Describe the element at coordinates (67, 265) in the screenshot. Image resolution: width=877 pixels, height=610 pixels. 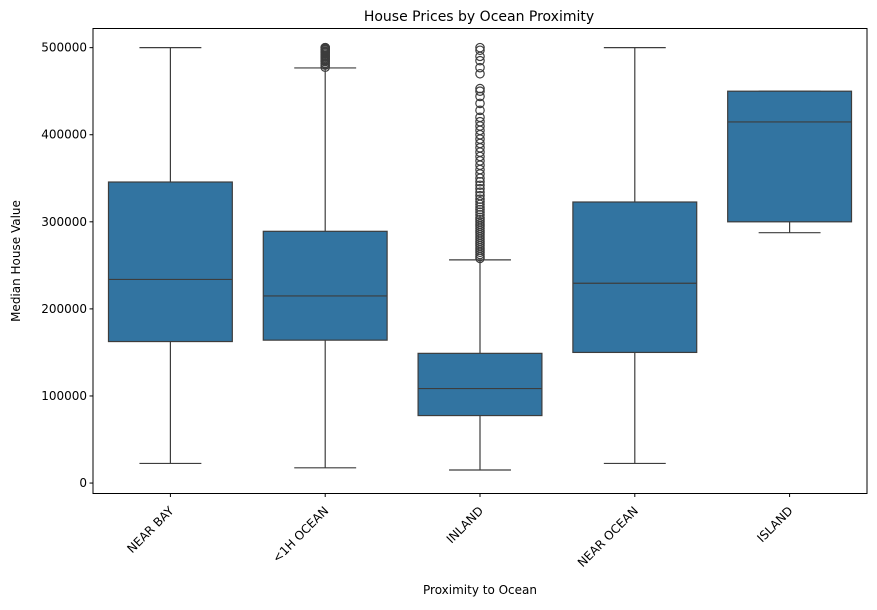
I see `y-axis: 0 100000 200000 300000 400000 500000` at that location.